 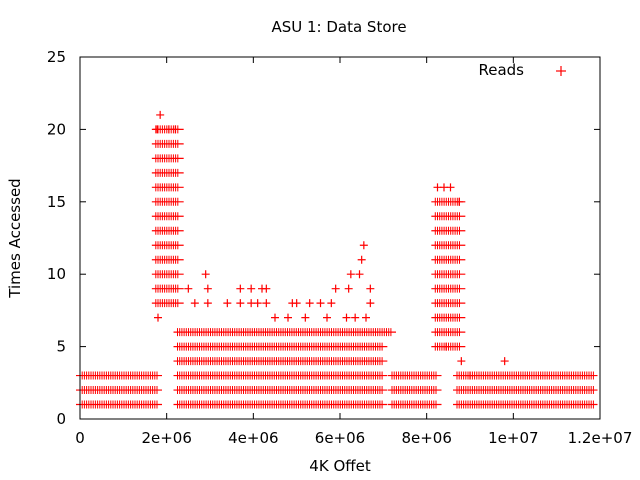 I want to click on x-tick-label: 1.2e+07, so click(x=600, y=438).